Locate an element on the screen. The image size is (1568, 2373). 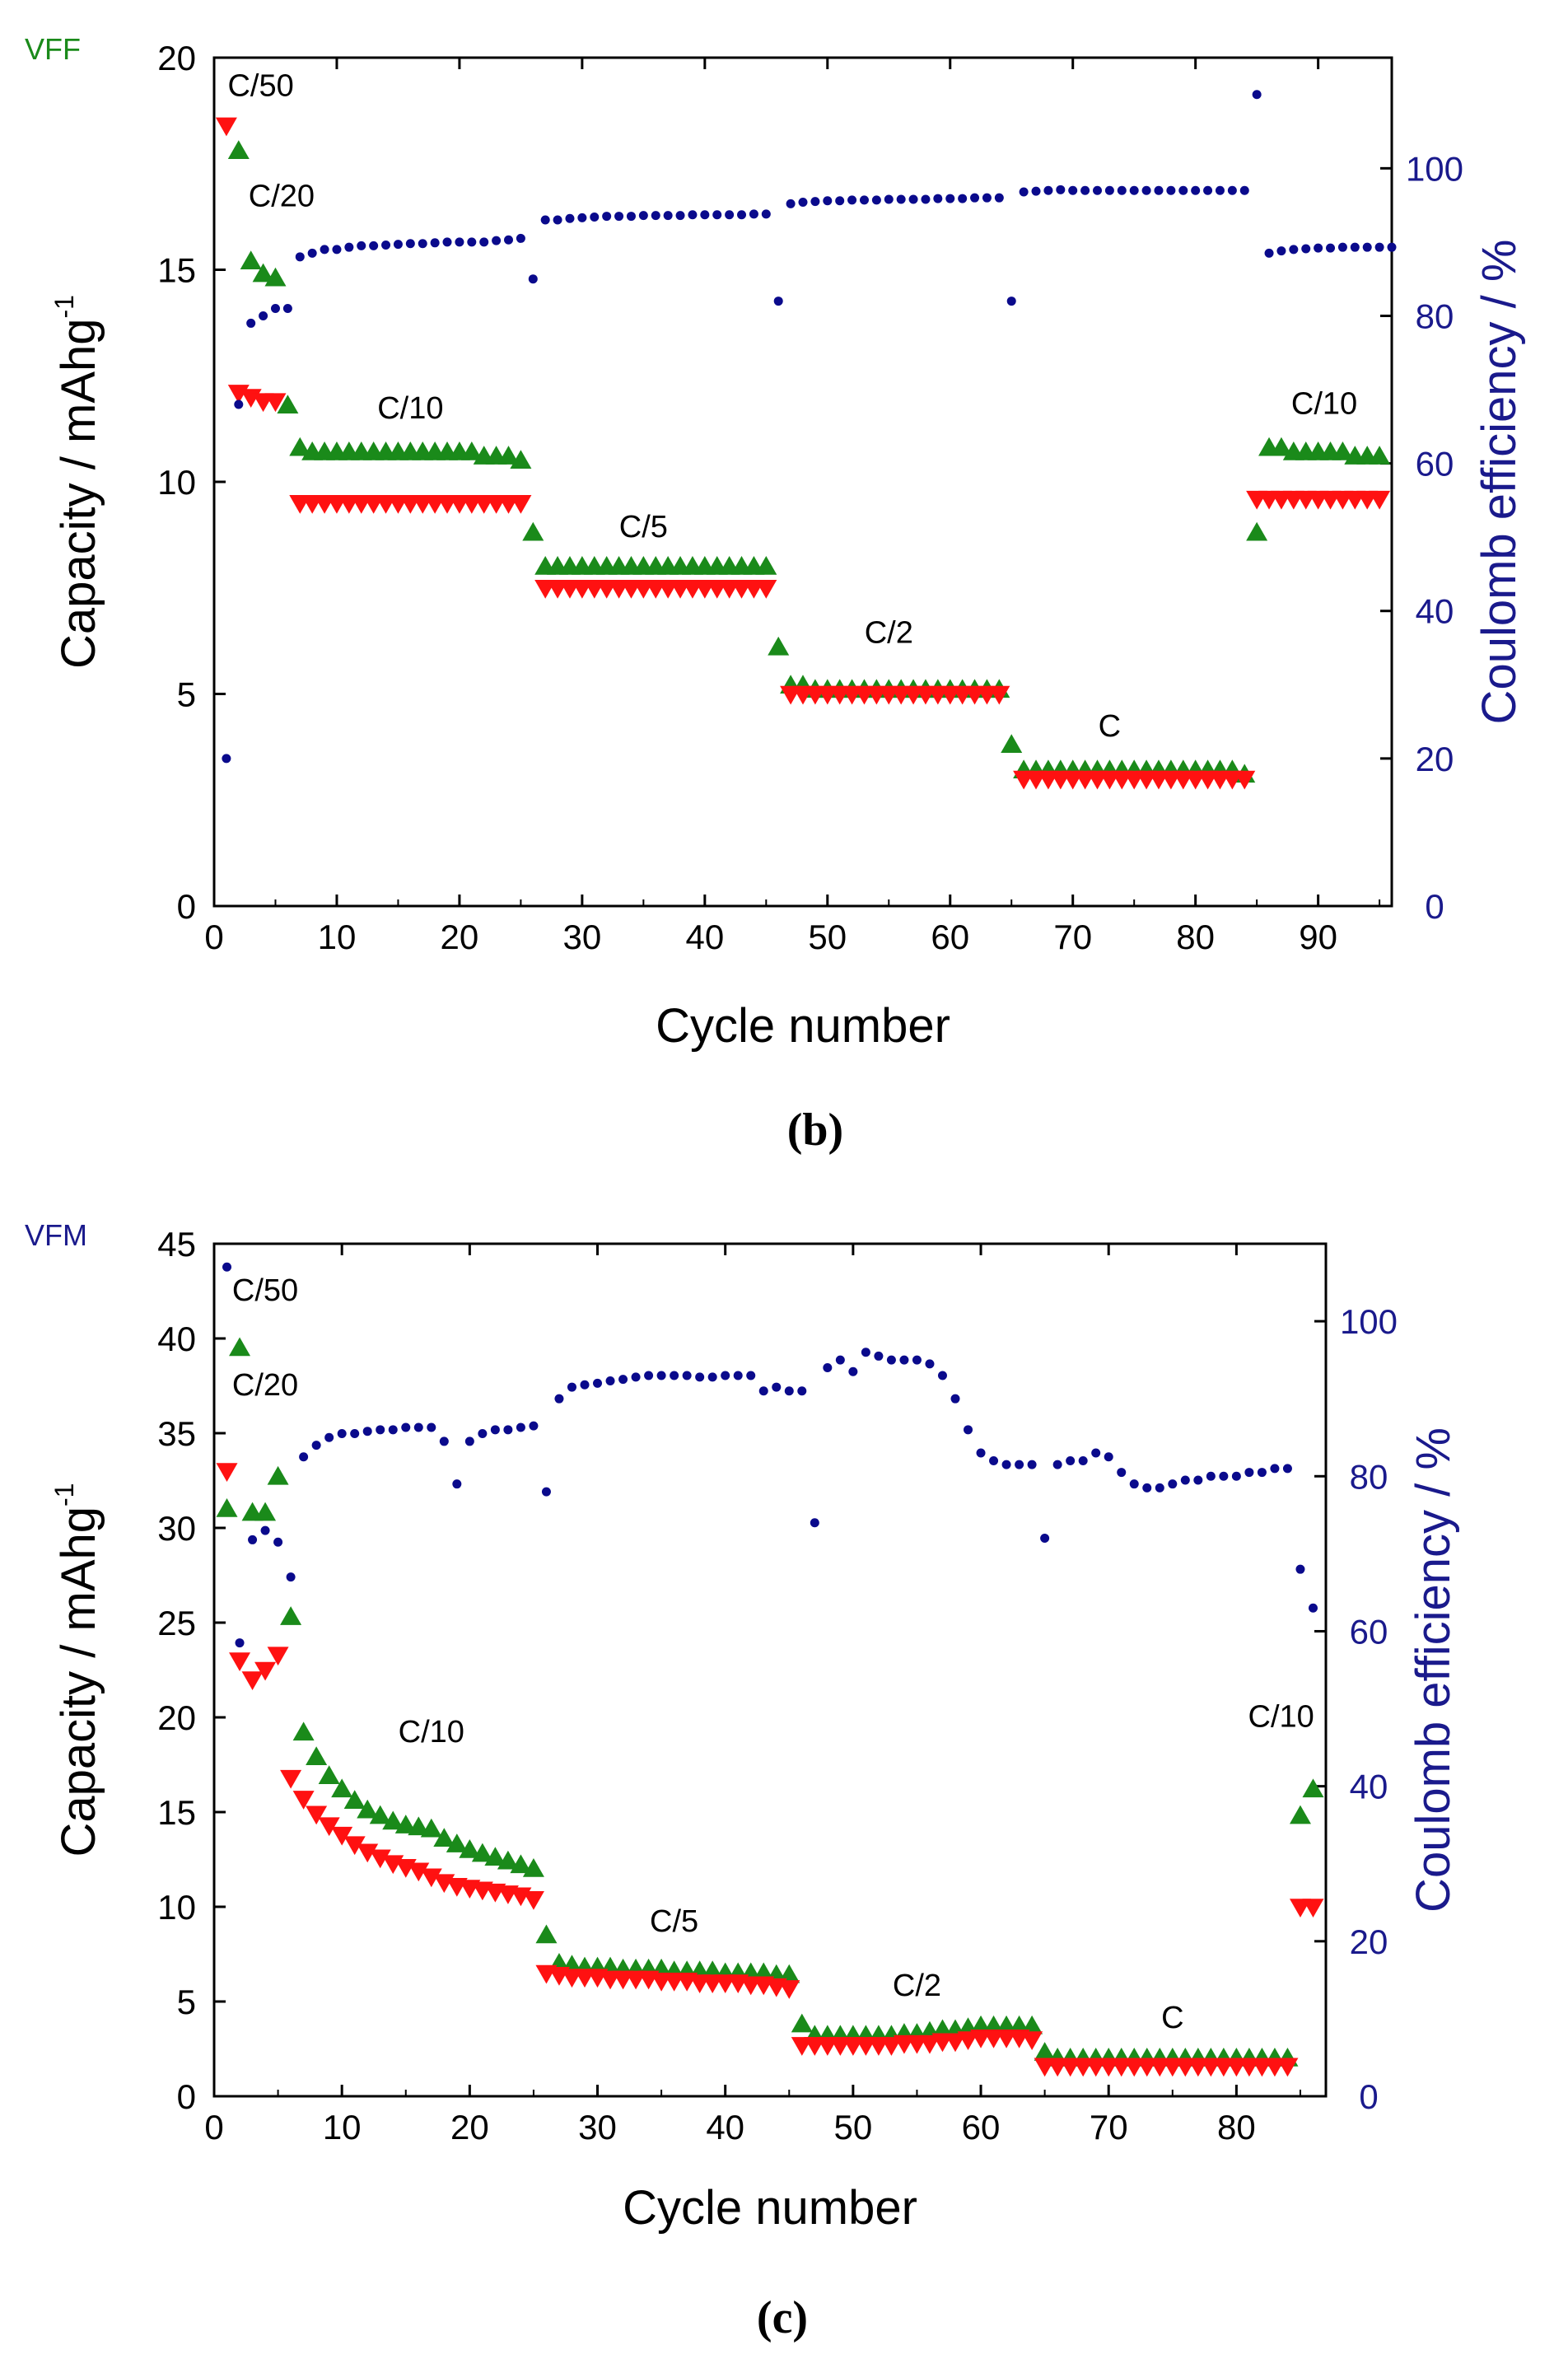
y-tick-label: 5 is located at coordinates (186, 2002).